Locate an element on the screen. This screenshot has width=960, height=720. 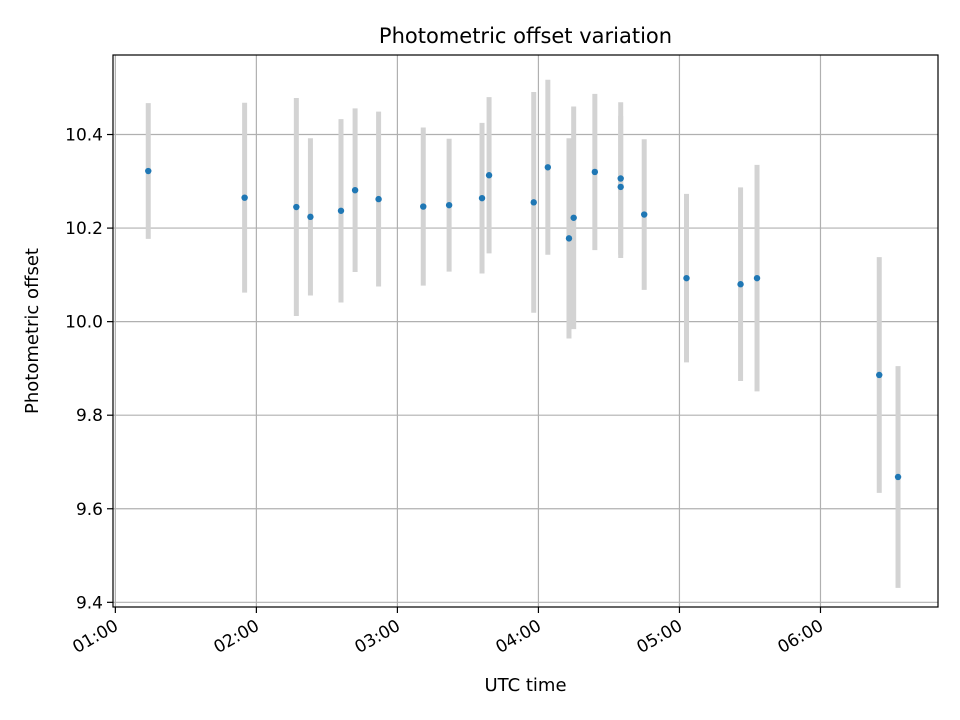
y-tick-label: 9.8 is located at coordinates (89, 416).